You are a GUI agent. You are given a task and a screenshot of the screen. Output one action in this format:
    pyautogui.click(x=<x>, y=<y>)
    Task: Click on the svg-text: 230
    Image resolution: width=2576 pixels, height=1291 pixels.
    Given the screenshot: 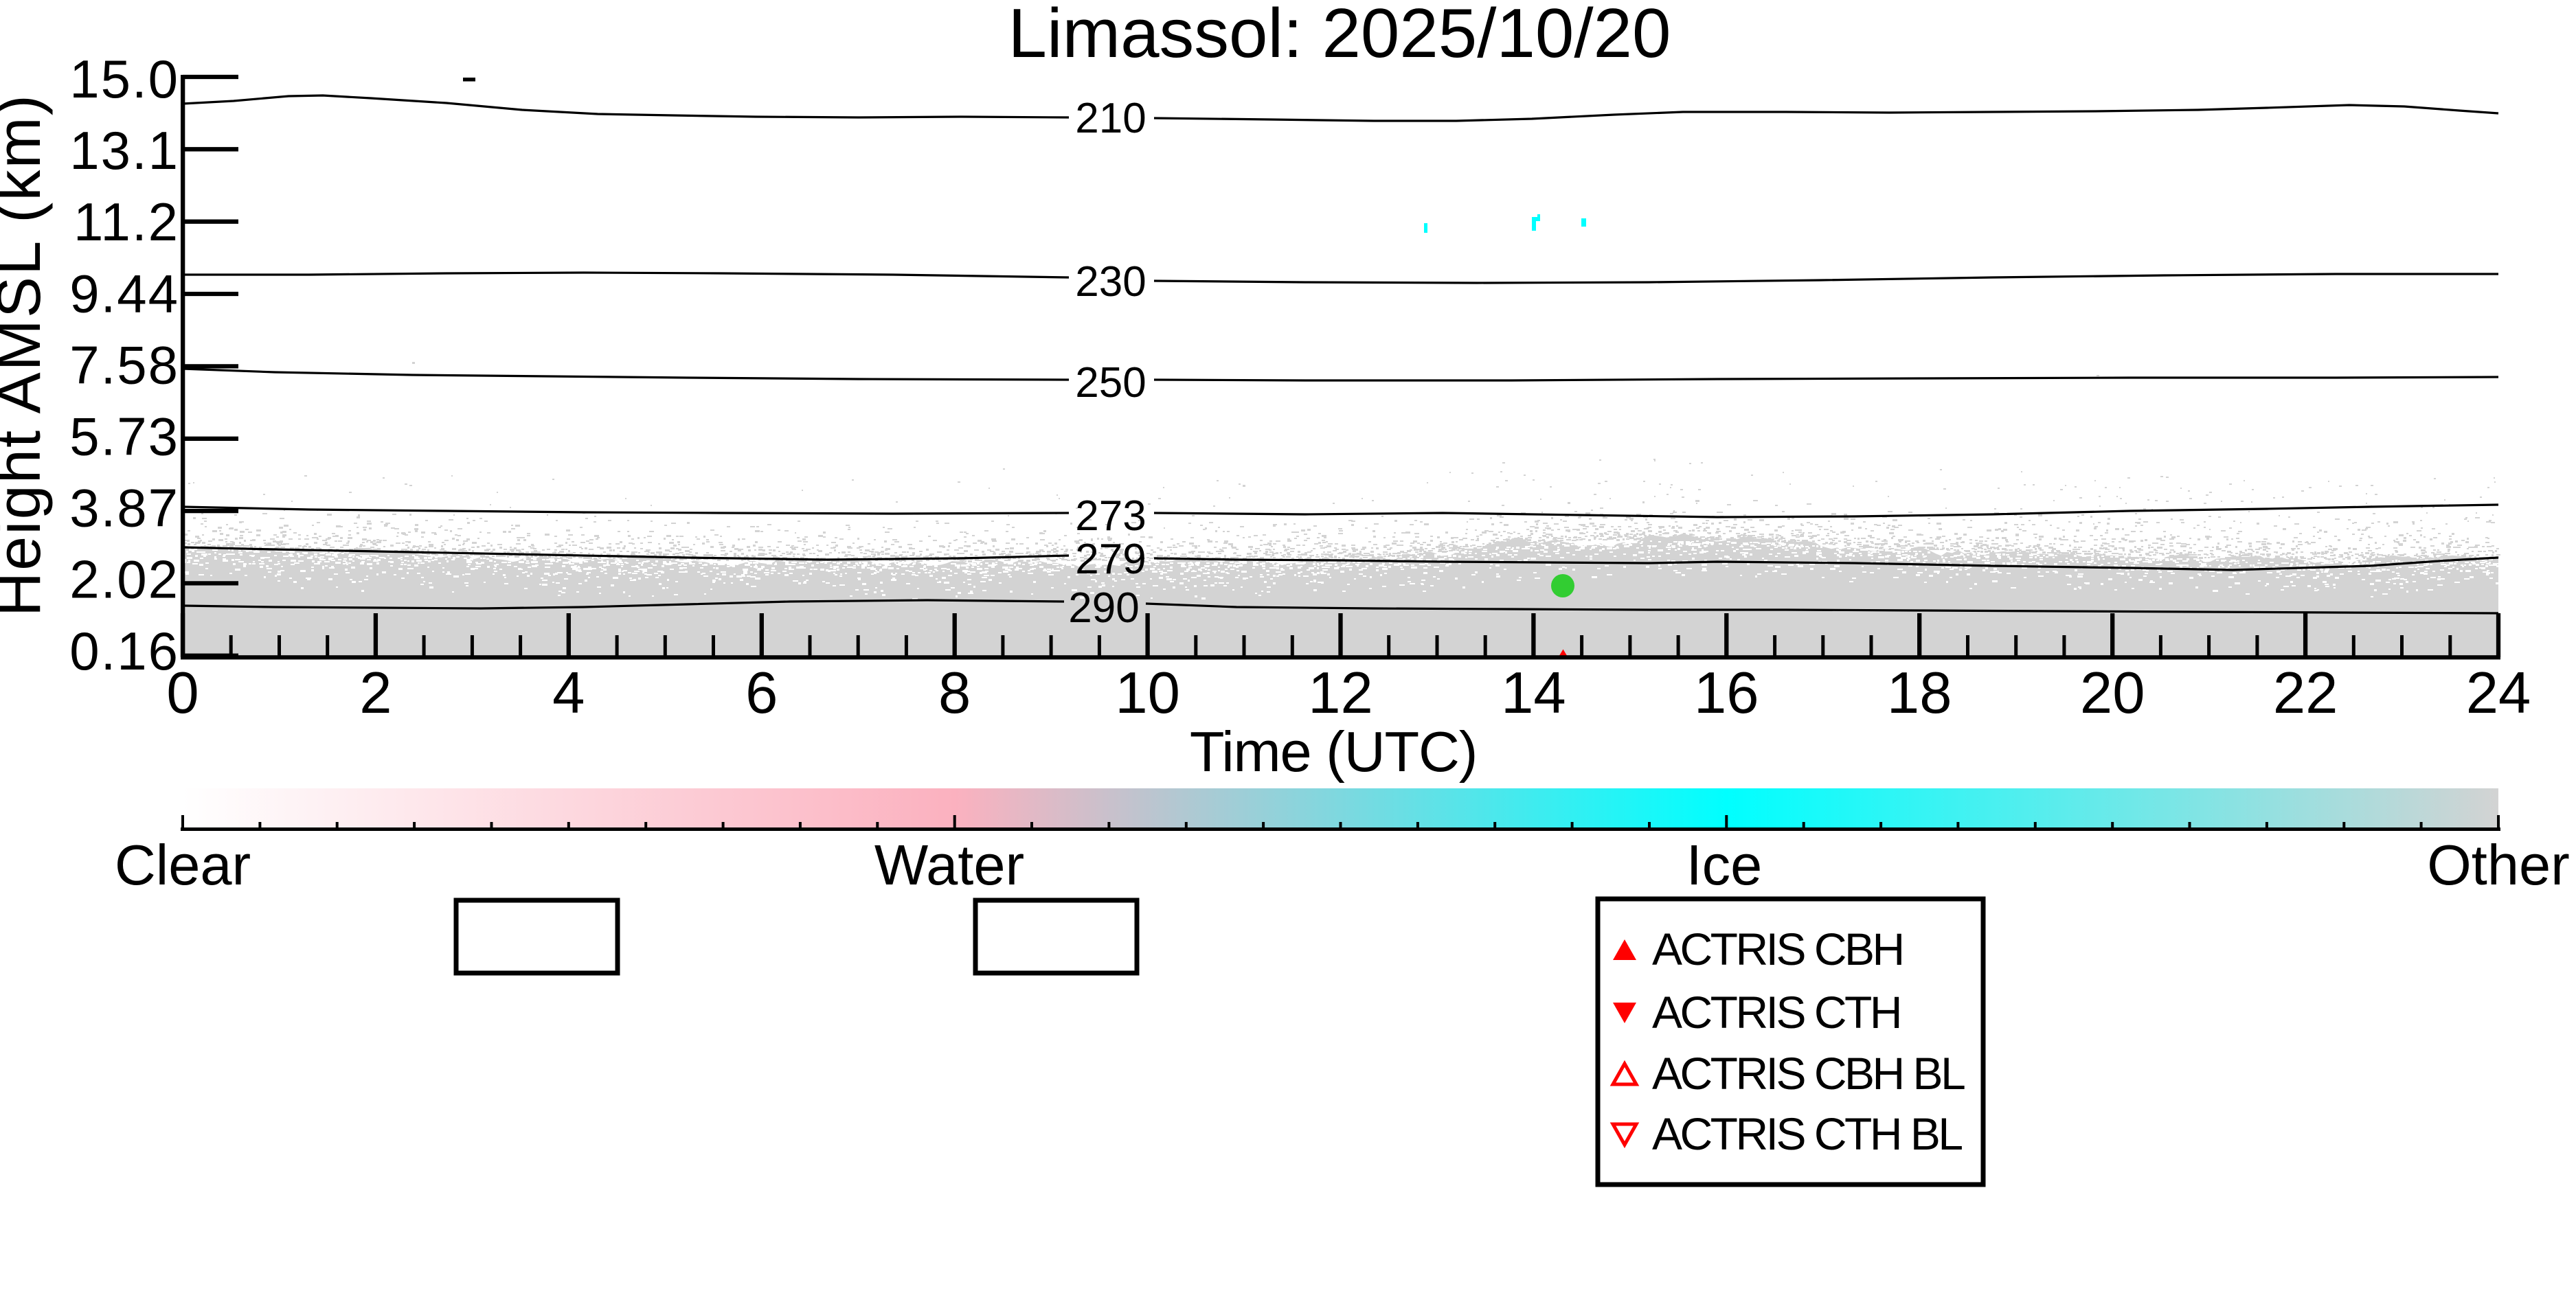 What is the action you would take?
    pyautogui.click(x=1110, y=282)
    